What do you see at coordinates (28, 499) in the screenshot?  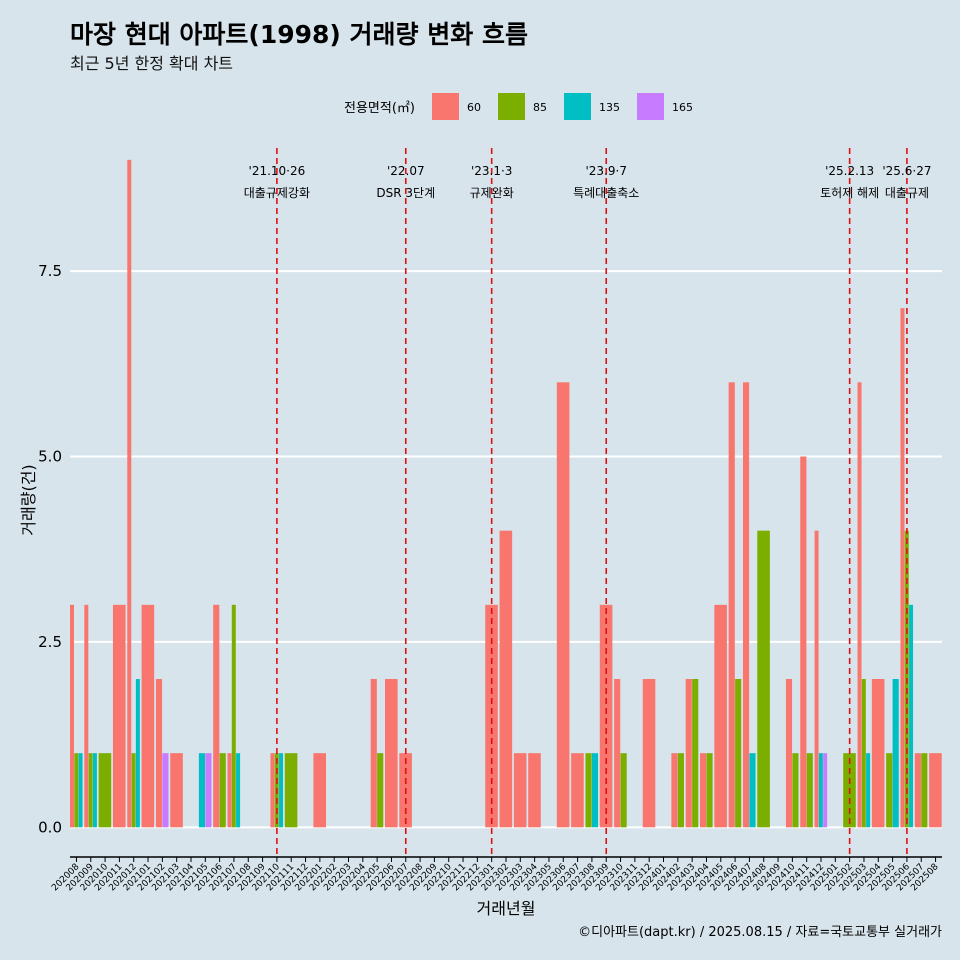 I see `y-axis-title: 거래량(건)` at bounding box center [28, 499].